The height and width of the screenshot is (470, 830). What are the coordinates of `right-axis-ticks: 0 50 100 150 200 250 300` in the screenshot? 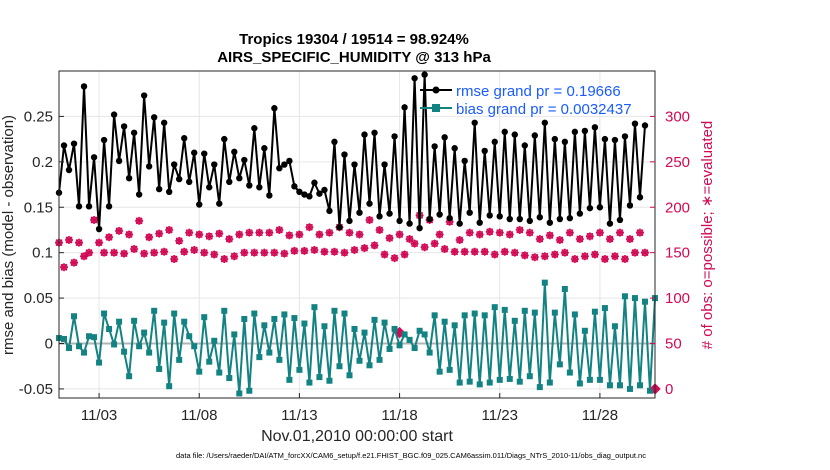 It's located at (670, 253).